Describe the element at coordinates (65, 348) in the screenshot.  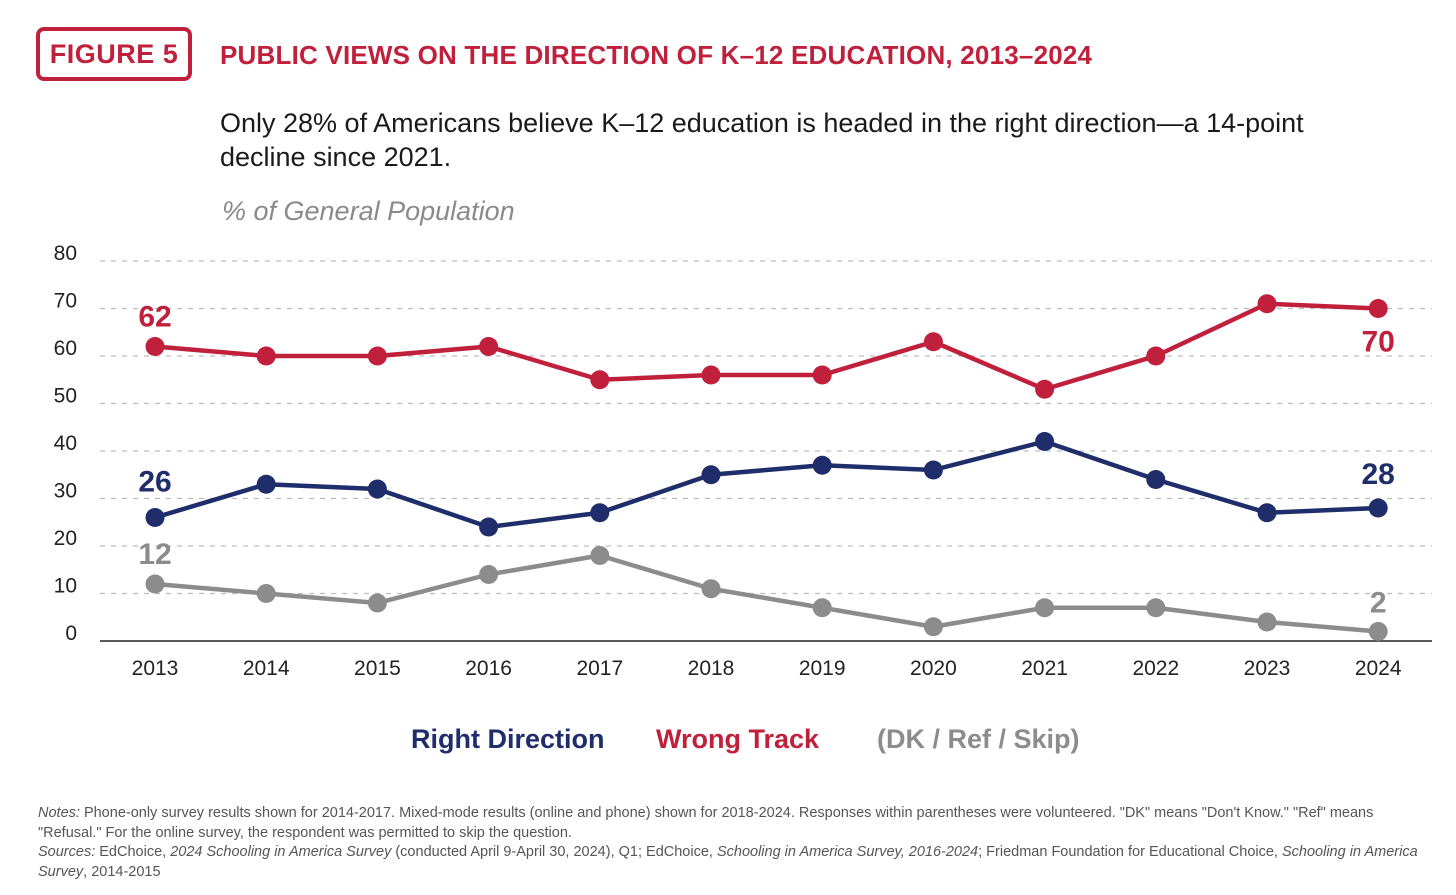
I see `y-tick-label: 60` at that location.